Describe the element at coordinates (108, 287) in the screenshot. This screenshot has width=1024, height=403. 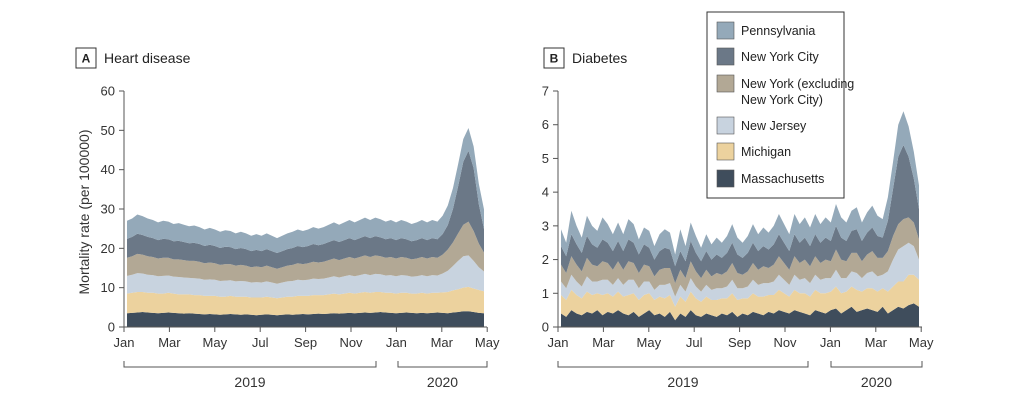
I see `y-tick-label: 10` at that location.